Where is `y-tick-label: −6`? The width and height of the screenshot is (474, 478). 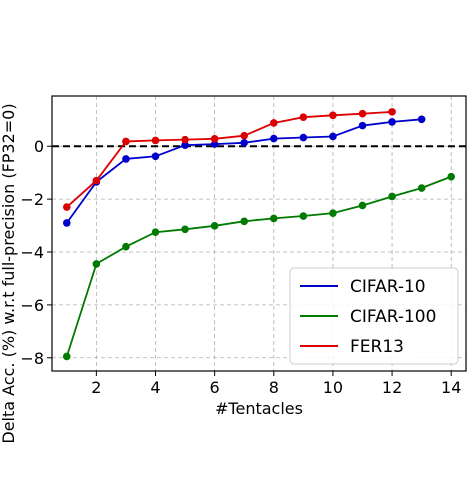
y-tick-label: −6 is located at coordinates (32, 305).